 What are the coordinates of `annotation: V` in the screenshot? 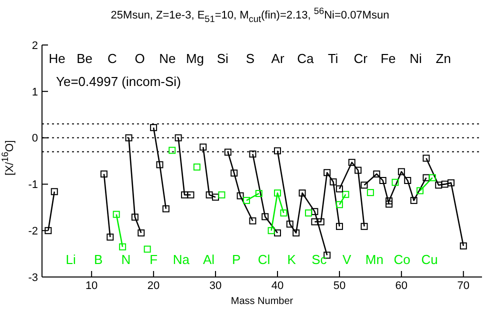 It's located at (346, 259).